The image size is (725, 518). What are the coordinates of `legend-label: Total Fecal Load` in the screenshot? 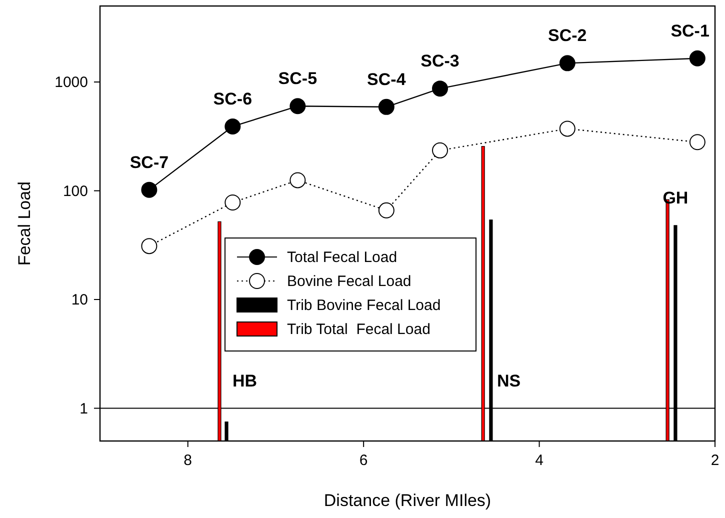 It's located at (342, 257).